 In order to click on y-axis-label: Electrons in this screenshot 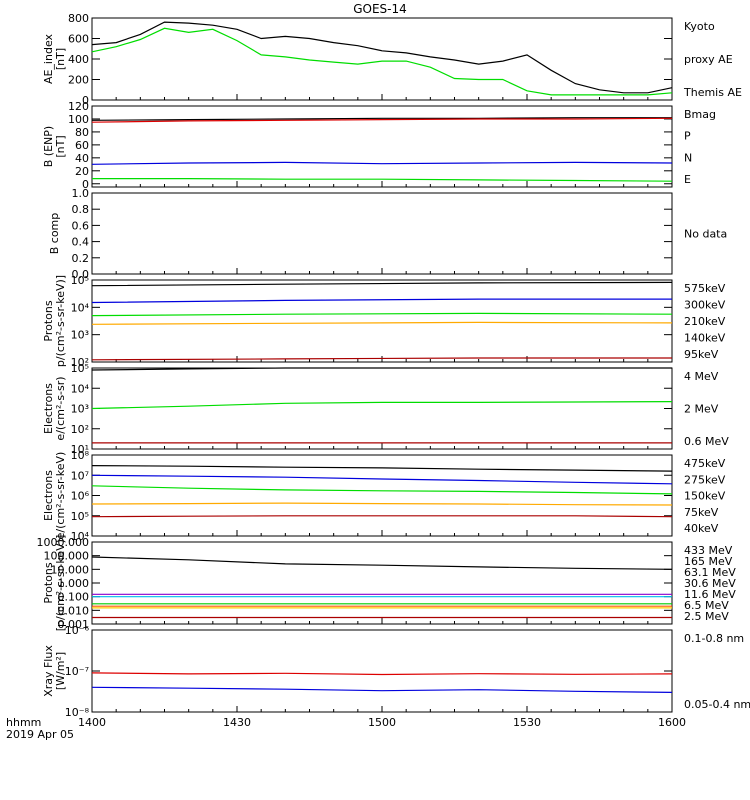, I will do `click(48, 495)`.